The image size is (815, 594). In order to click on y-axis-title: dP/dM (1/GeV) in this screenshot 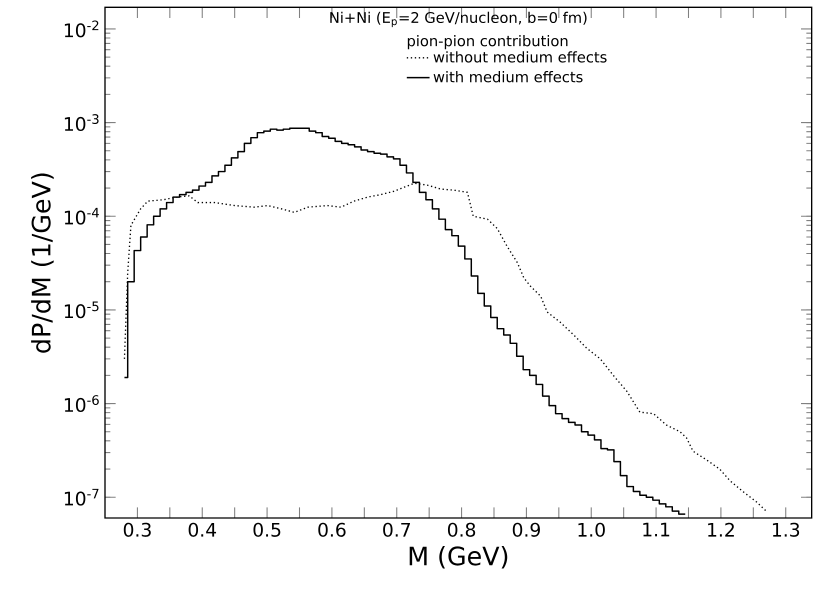, I will do `click(42, 263)`.